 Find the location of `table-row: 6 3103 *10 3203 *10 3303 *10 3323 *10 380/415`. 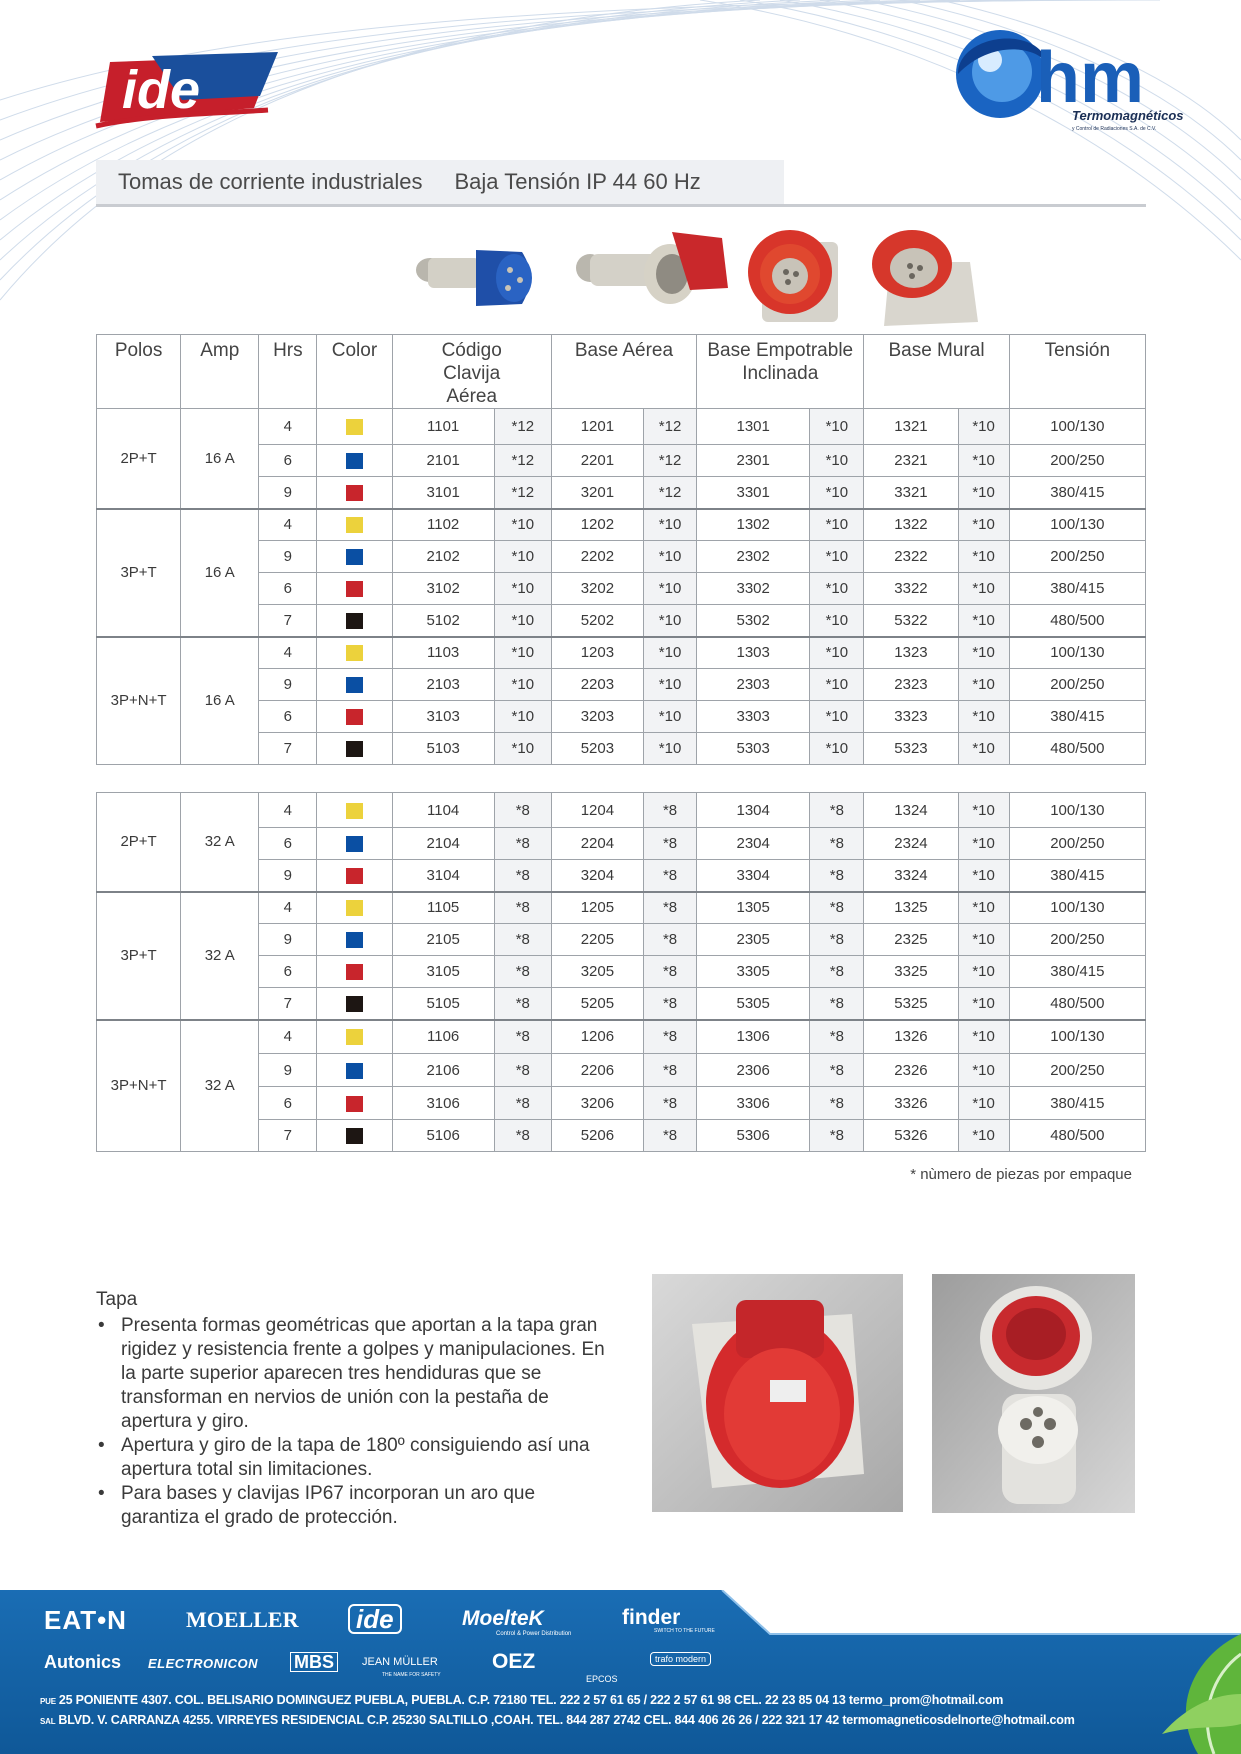

table-row: 6 3103 *10 3203 *10 3303 *10 3323 *10 380/415 is located at coordinates (622, 716).